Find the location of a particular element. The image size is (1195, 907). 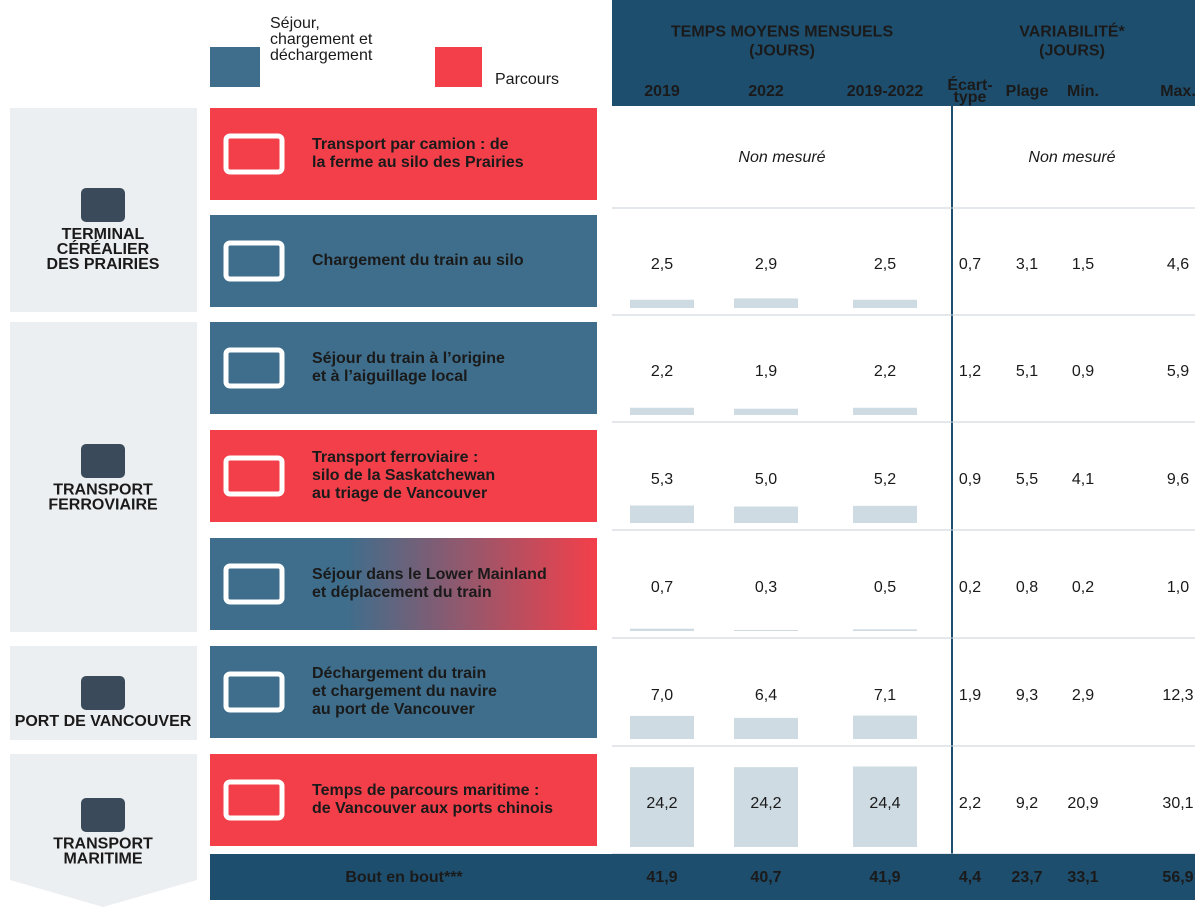

var-value: 2,9 is located at coordinates (1083, 695).